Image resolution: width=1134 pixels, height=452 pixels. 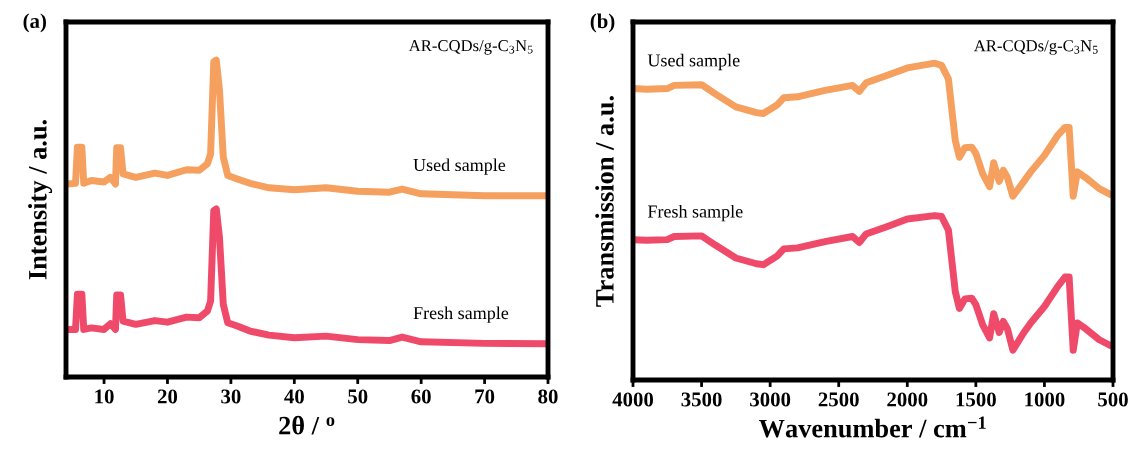 What do you see at coordinates (770, 399) in the screenshot?
I see `x-tick-label: 3000` at bounding box center [770, 399].